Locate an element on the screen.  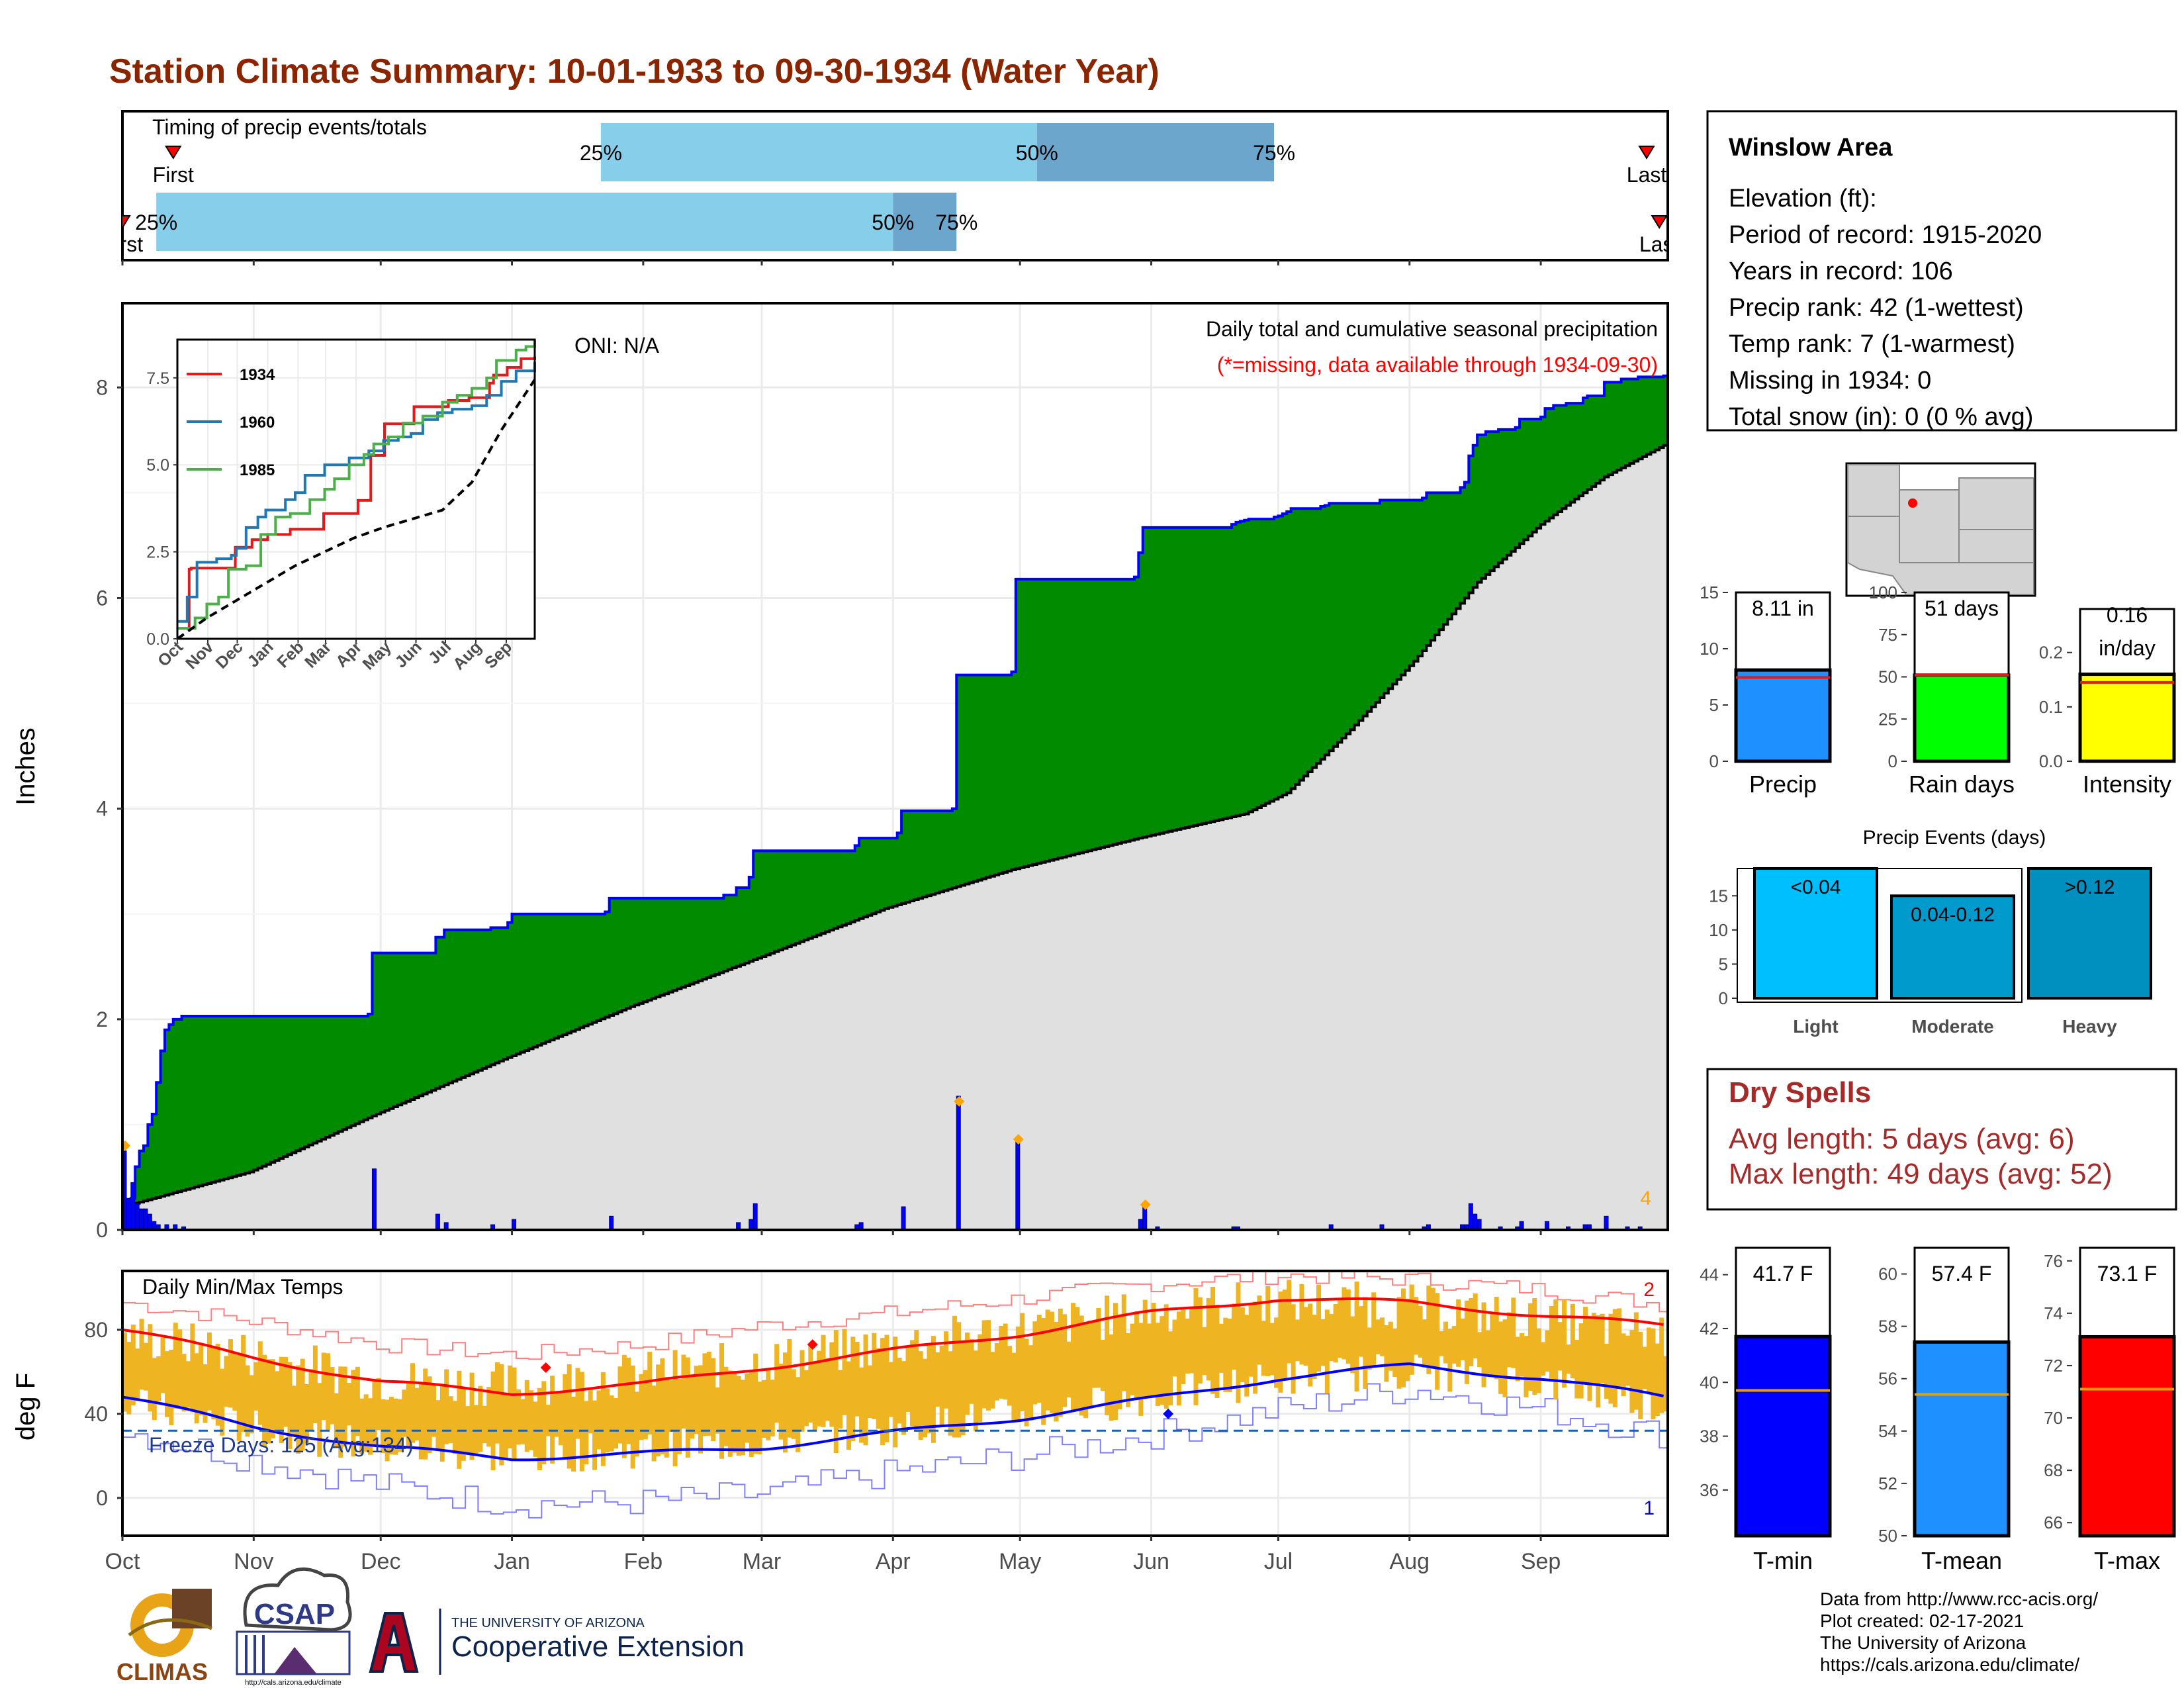
precip-ytick-label: 4 is located at coordinates (102, 809).